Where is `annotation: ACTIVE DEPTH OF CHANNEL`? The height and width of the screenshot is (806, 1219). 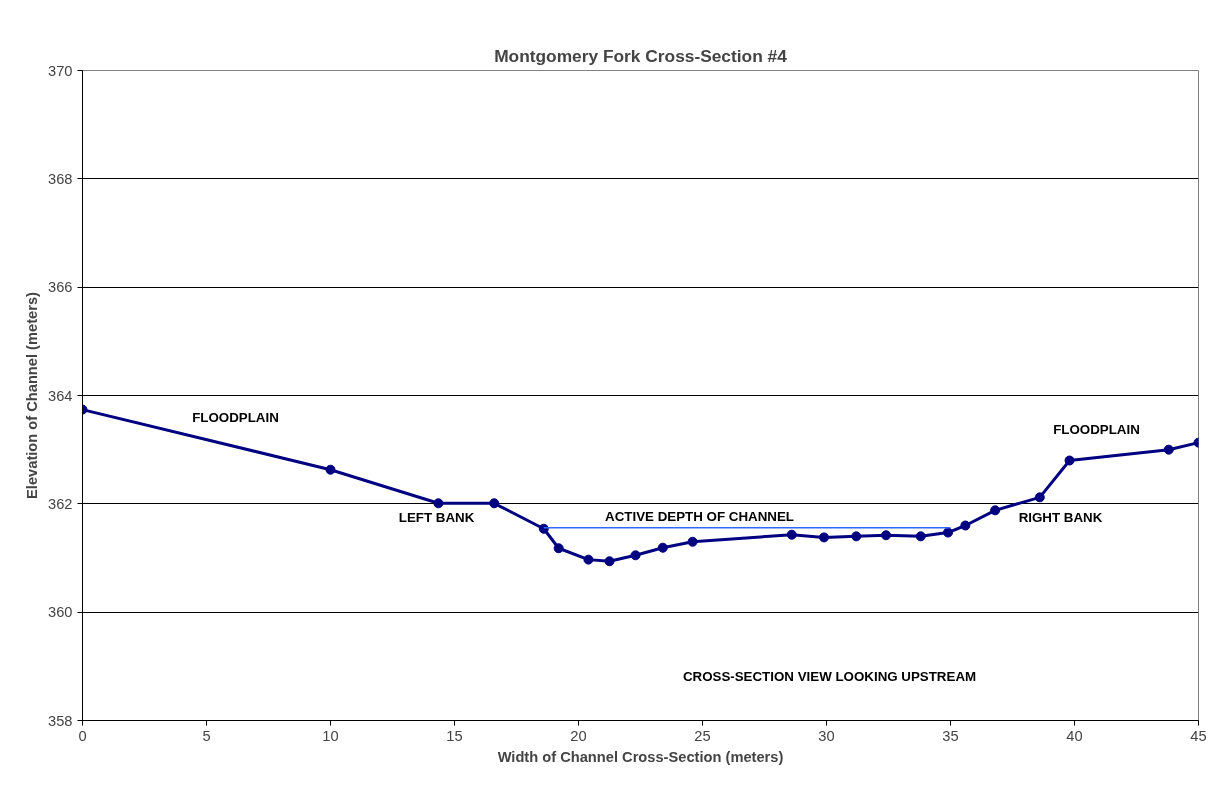 annotation: ACTIVE DEPTH OF CHANNEL is located at coordinates (699, 516).